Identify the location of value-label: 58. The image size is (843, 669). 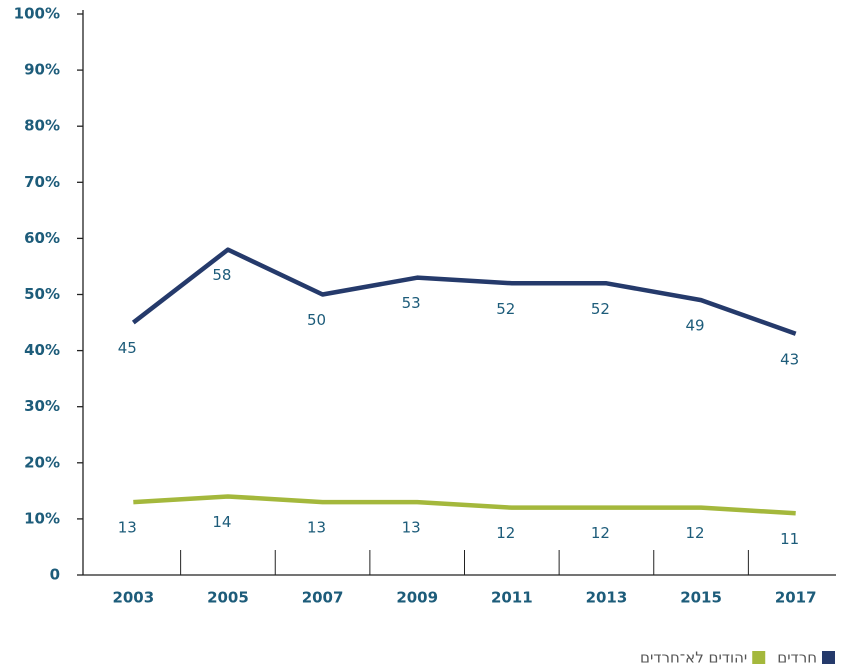
(221, 275).